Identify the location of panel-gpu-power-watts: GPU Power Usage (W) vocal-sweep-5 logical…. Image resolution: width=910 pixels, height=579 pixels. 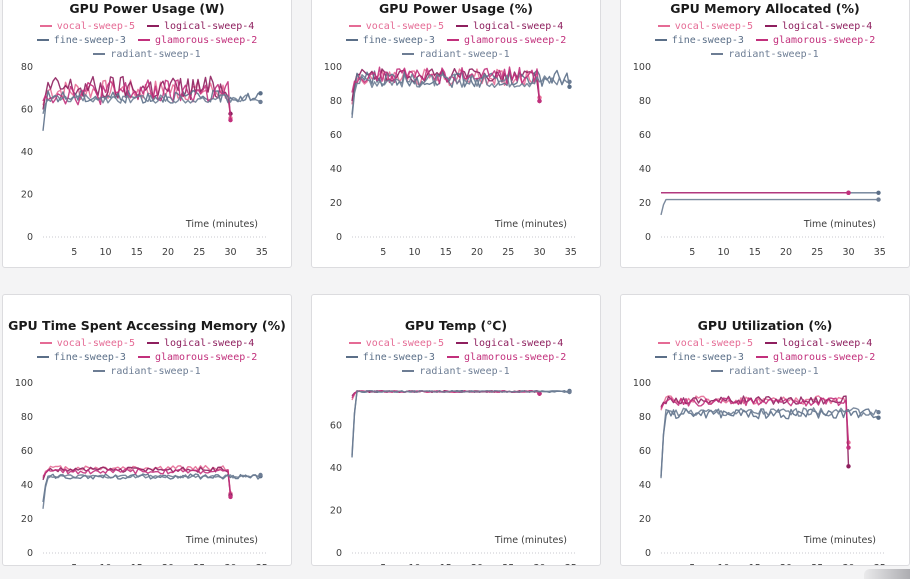
(147, 134).